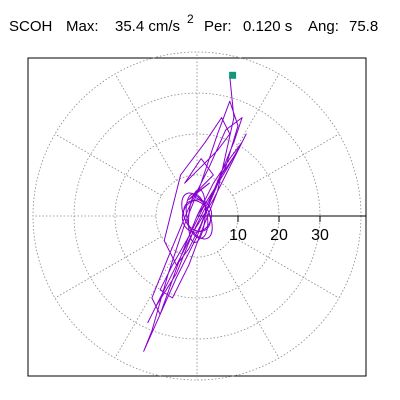  Describe the element at coordinates (364, 26) in the screenshot. I see `angle-value: 75.8` at that location.